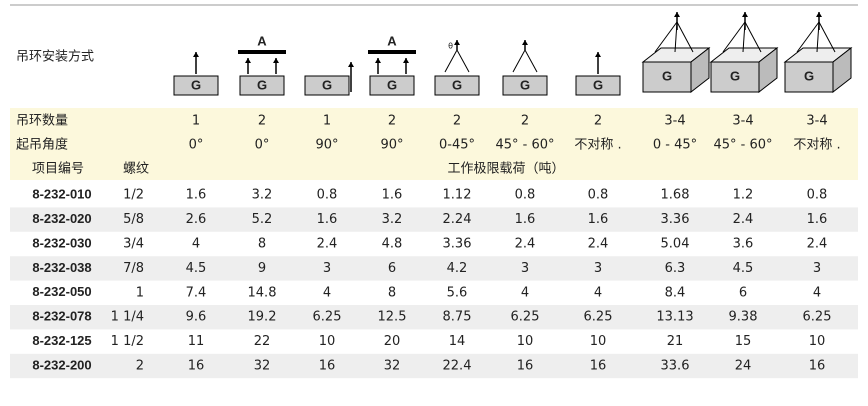 The height and width of the screenshot is (406, 868). What do you see at coordinates (133, 244) in the screenshot?
I see `thread: 3/4` at bounding box center [133, 244].